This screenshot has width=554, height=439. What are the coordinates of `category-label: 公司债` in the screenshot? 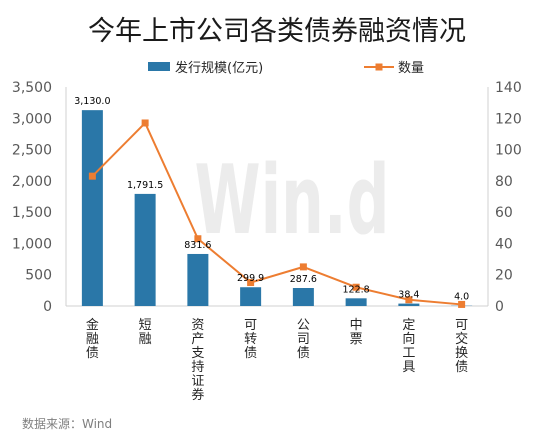 It's located at (303, 339).